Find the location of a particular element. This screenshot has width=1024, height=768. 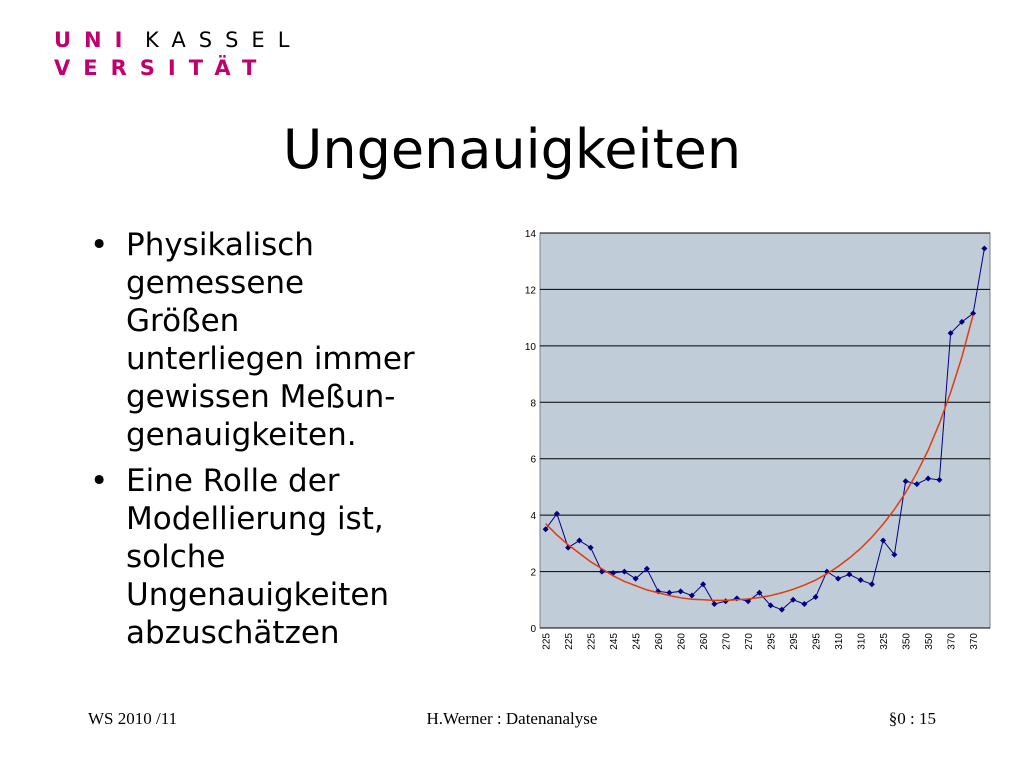

bullet-line: Modellierung ist, is located at coordinates (255, 519).